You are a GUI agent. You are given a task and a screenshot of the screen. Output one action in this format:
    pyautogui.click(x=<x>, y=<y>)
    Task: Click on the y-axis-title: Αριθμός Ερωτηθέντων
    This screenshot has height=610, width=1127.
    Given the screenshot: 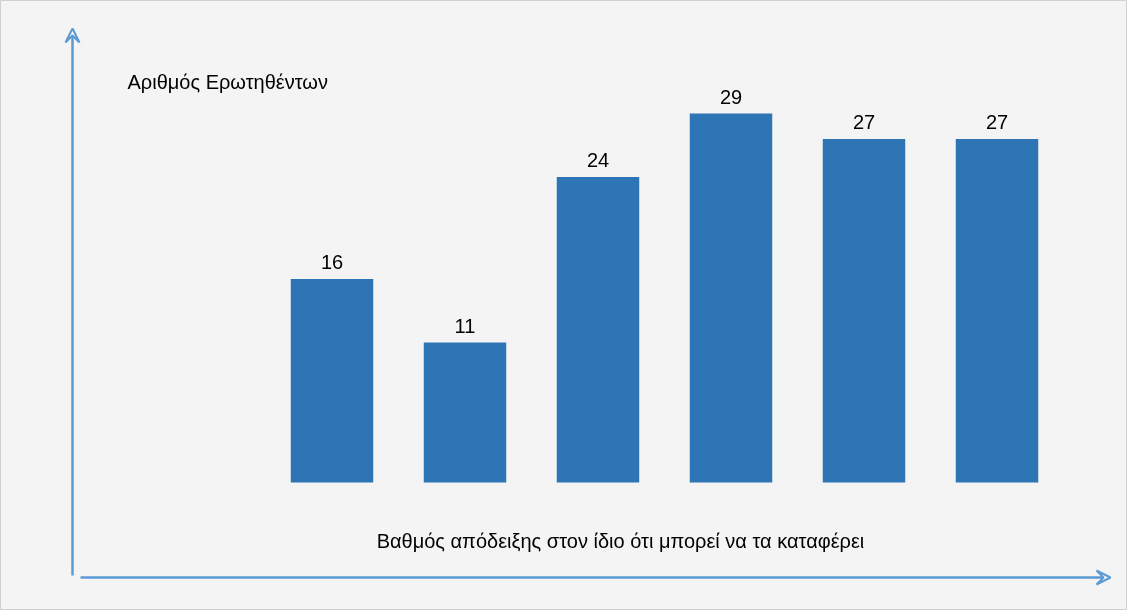 What is the action you would take?
    pyautogui.click(x=227, y=81)
    